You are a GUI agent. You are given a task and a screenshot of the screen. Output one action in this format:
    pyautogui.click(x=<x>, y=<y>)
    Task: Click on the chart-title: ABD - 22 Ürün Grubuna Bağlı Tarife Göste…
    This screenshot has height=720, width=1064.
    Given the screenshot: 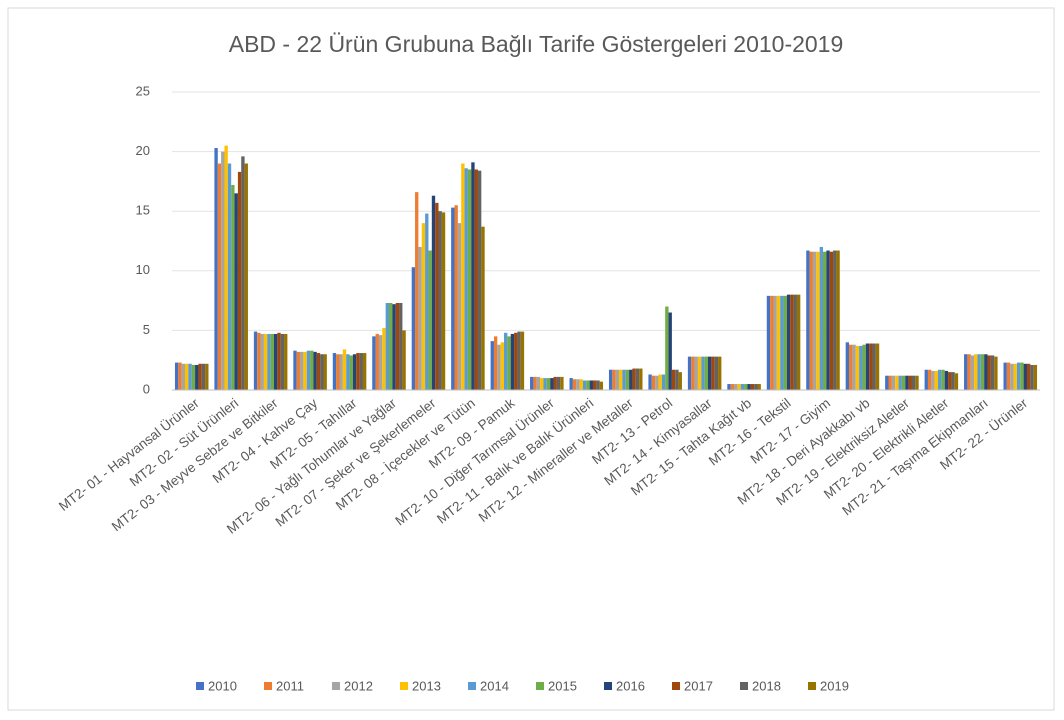 What is the action you would take?
    pyautogui.click(x=536, y=44)
    